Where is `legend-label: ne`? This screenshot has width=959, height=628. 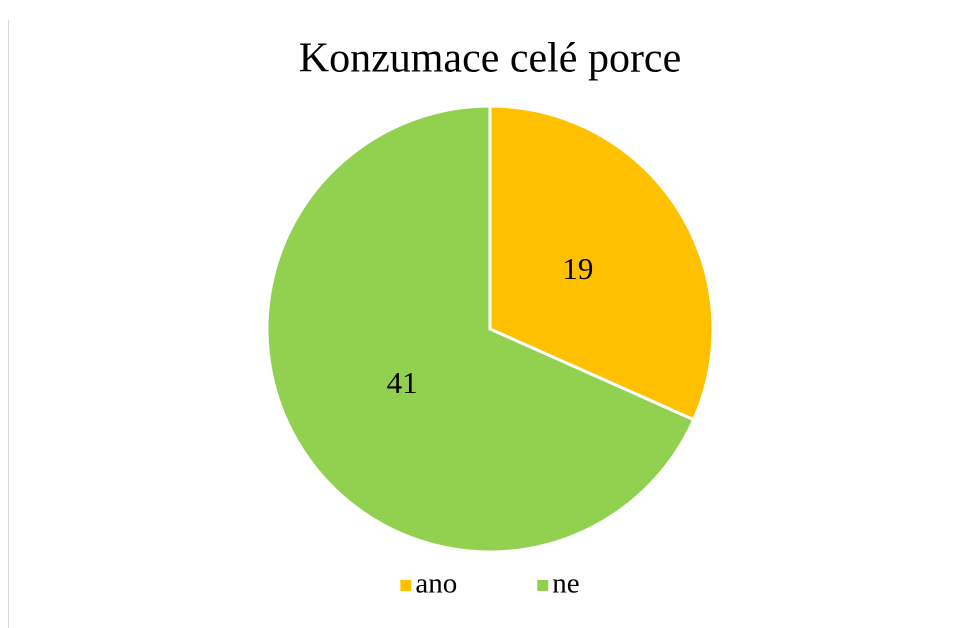 legend-label: ne is located at coordinates (565, 584).